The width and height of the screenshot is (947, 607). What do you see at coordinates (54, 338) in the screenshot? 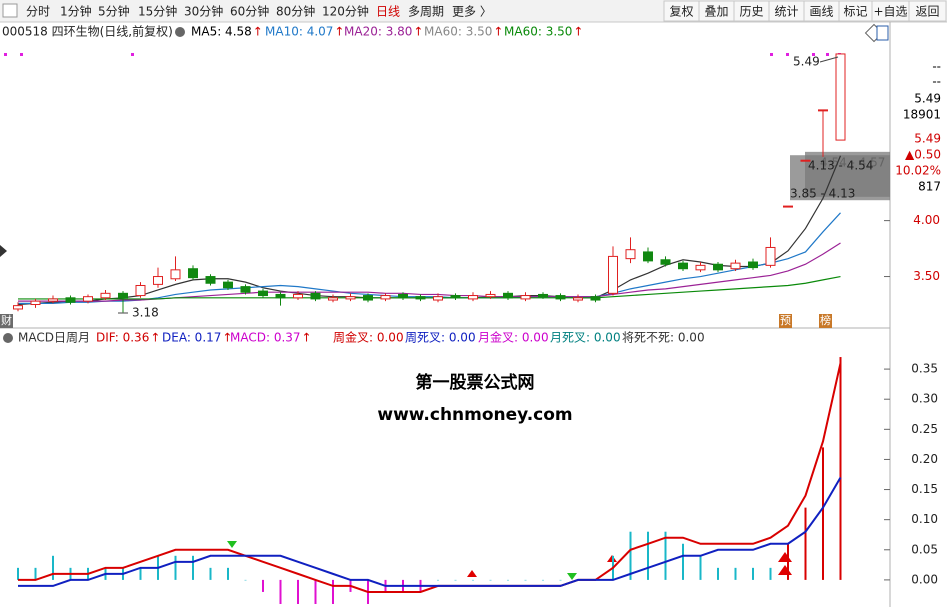
I see `indicator-label: MACD日周月` at bounding box center [54, 338].